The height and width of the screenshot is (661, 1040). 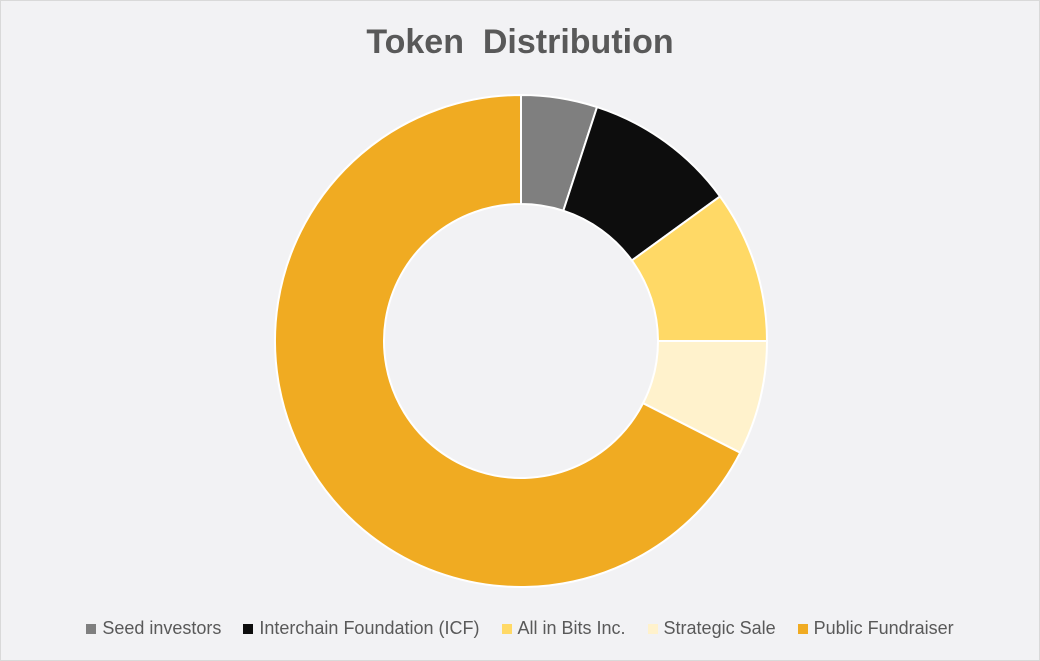 What do you see at coordinates (162, 628) in the screenshot?
I see `legend-label: Seed investors` at bounding box center [162, 628].